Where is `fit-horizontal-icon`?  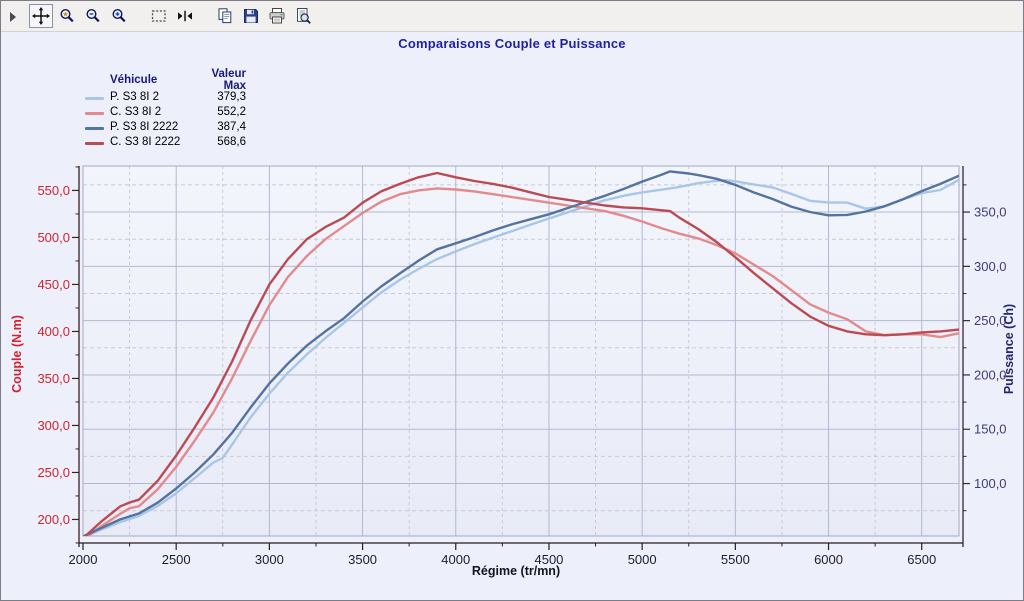
fit-horizontal-icon is located at coordinates (185, 16).